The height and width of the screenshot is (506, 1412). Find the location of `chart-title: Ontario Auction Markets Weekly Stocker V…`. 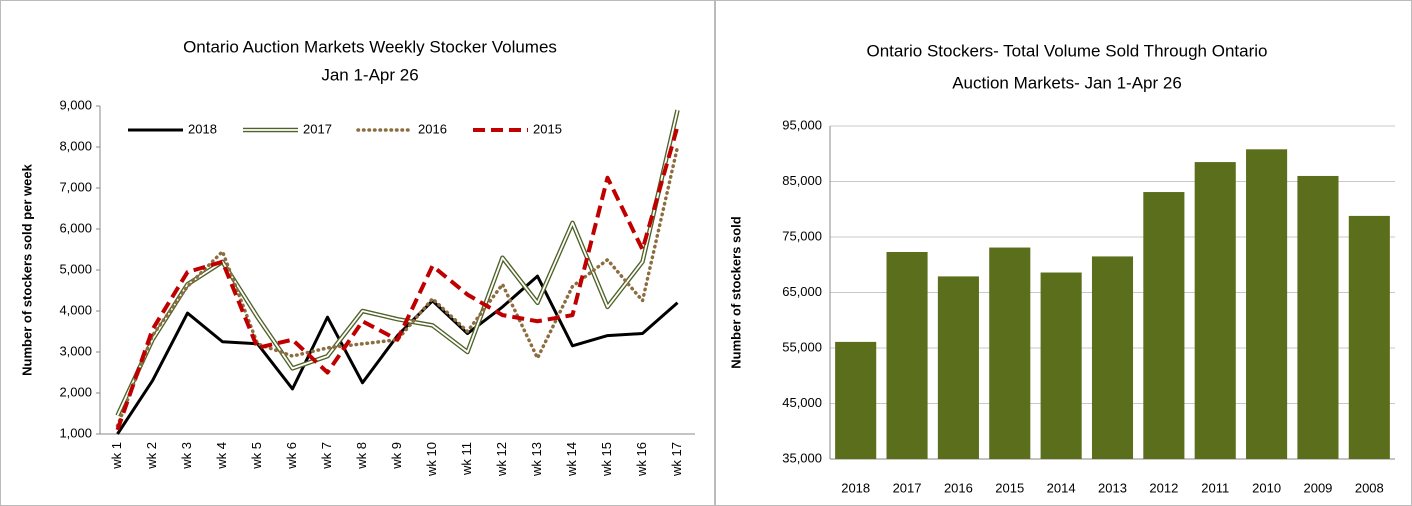

chart-title: Ontario Auction Markets Weekly Stocker V… is located at coordinates (370, 46).